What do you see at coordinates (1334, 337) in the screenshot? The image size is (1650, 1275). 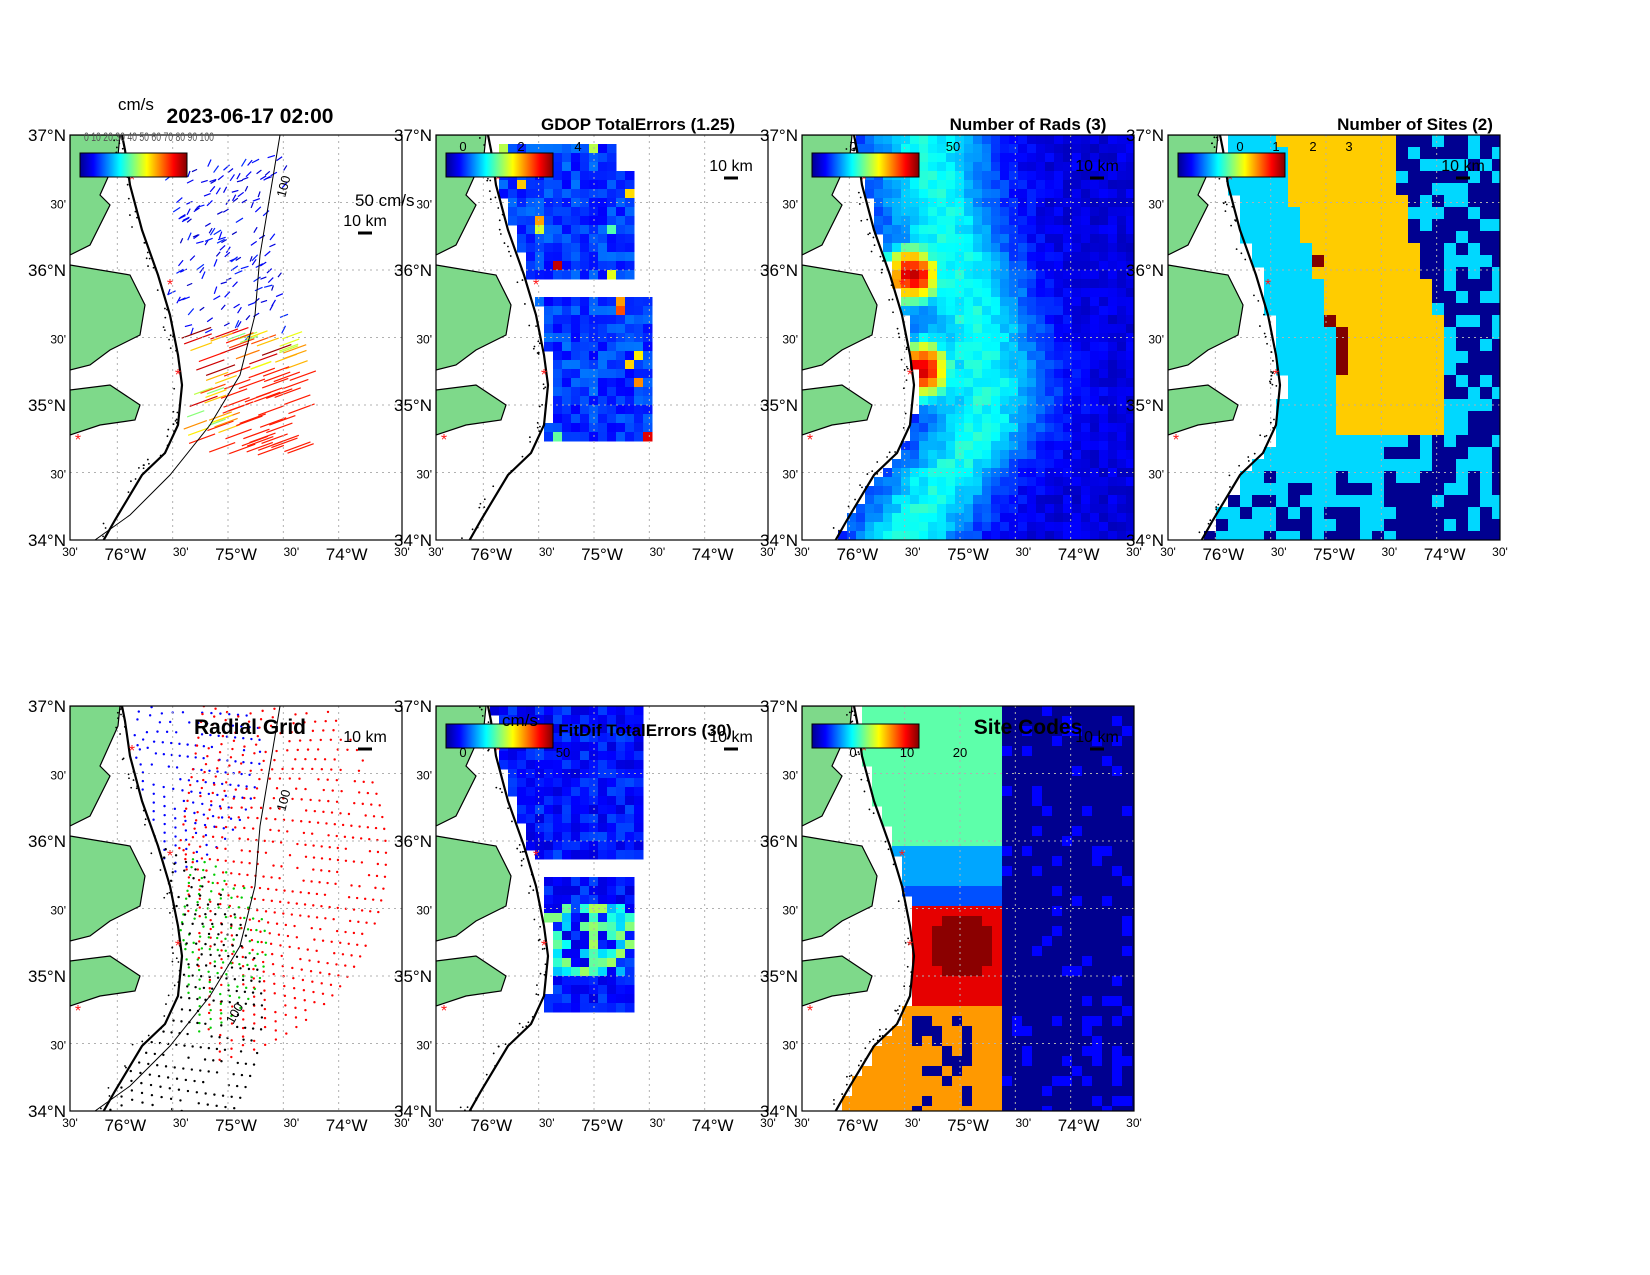 I see `axes-frame` at bounding box center [1334, 337].